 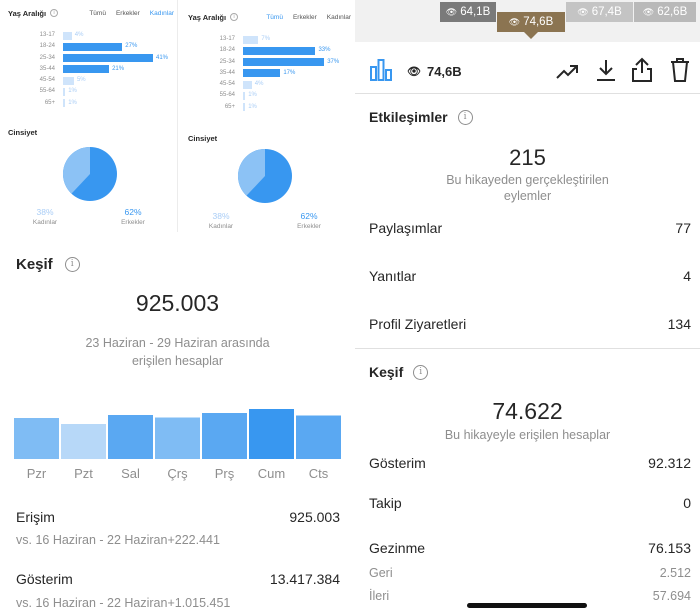 What do you see at coordinates (207, 17) in the screenshot?
I see `age-range-title: Yaş Aralığı` at bounding box center [207, 17].